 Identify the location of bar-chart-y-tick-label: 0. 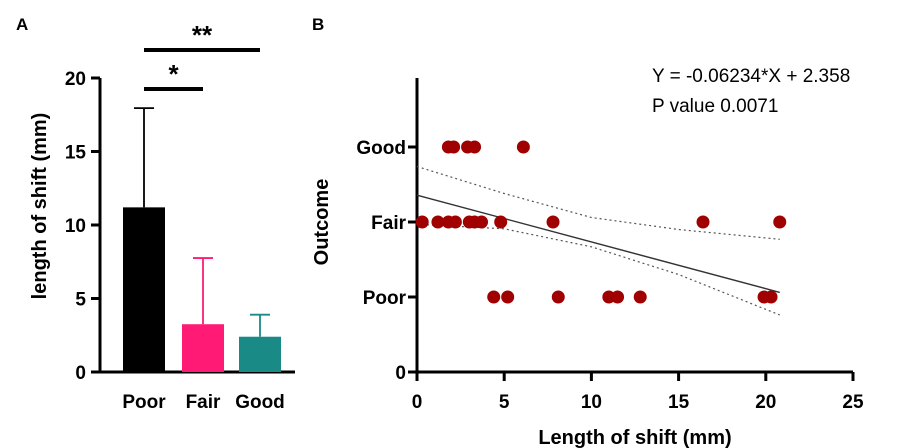
(80, 373).